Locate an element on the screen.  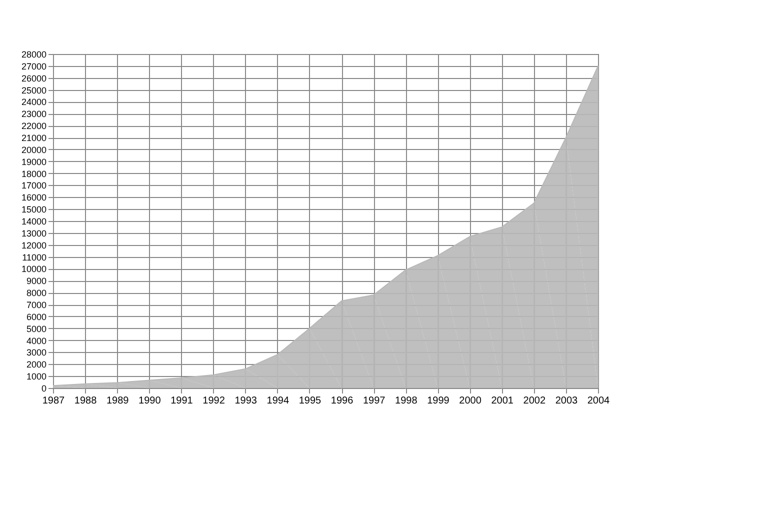
y-tick-label: 19000 is located at coordinates (33, 161).